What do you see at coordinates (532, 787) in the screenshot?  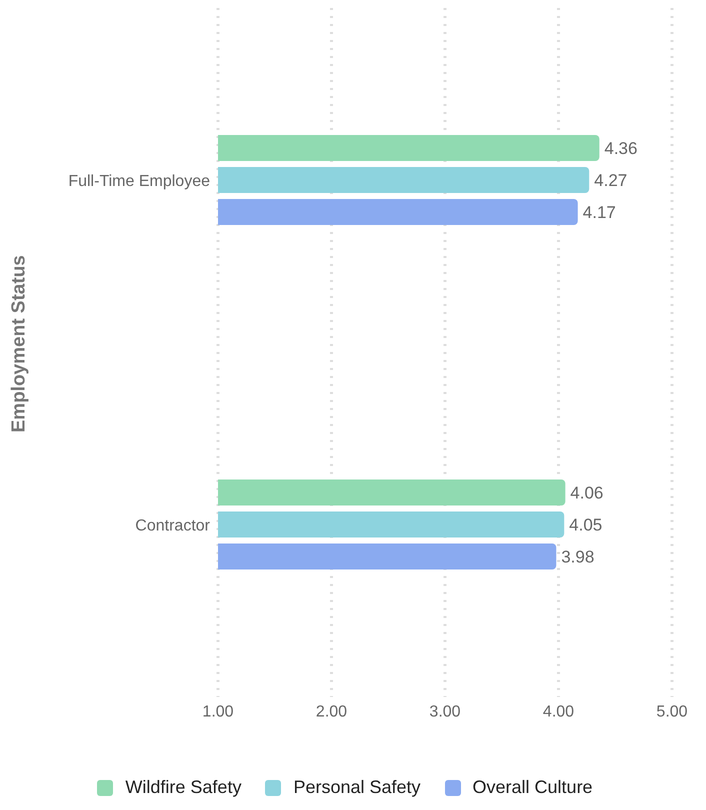 I see `legend-label: Overall Culture` at bounding box center [532, 787].